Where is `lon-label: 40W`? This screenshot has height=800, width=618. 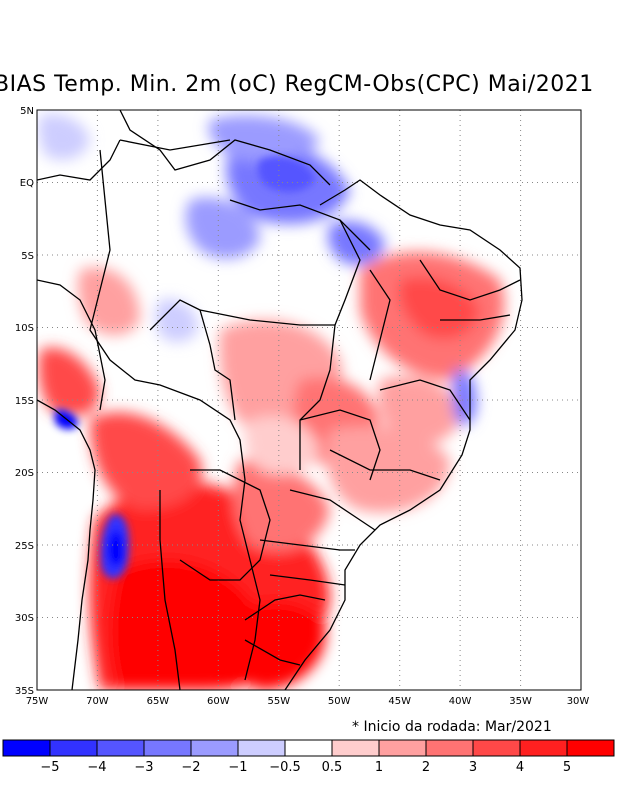 lon-label: 40W is located at coordinates (460, 701).